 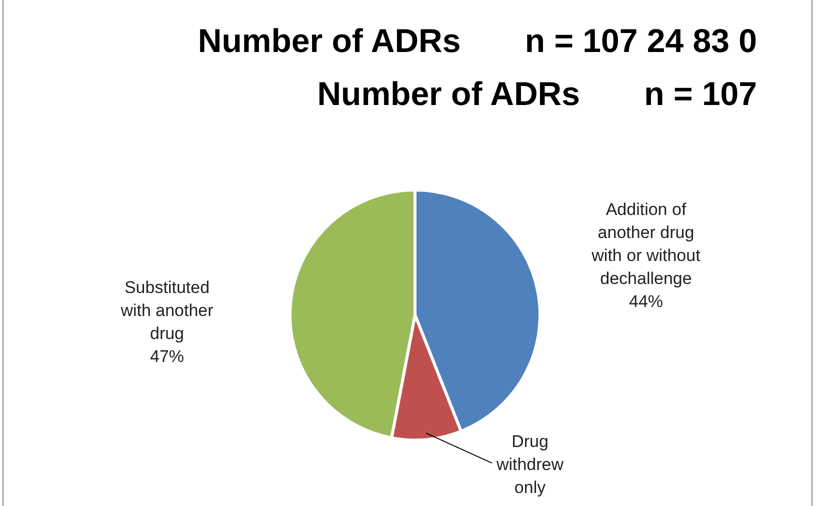 I want to click on slice-label: Substituted with another drug, so click(x=167, y=310).